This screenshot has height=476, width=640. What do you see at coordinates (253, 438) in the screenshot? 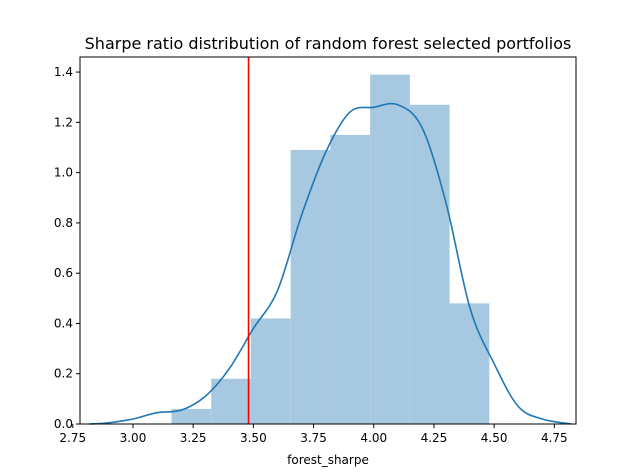
I see `x-tick-label: 3.50` at bounding box center [253, 438].